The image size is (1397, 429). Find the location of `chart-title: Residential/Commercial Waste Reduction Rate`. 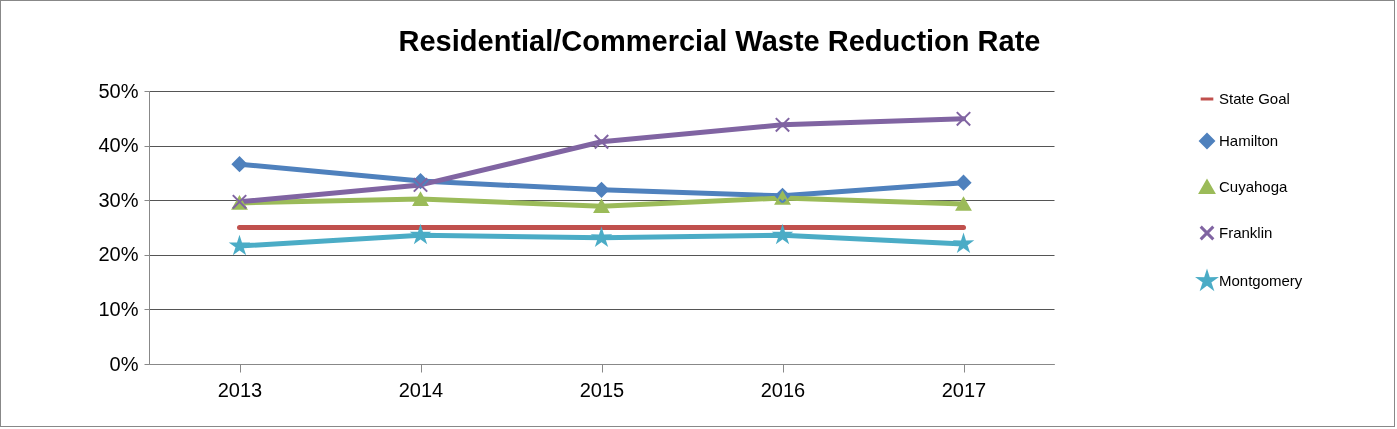

chart-title: Residential/Commercial Waste Reduction Rate is located at coordinates (719, 41).